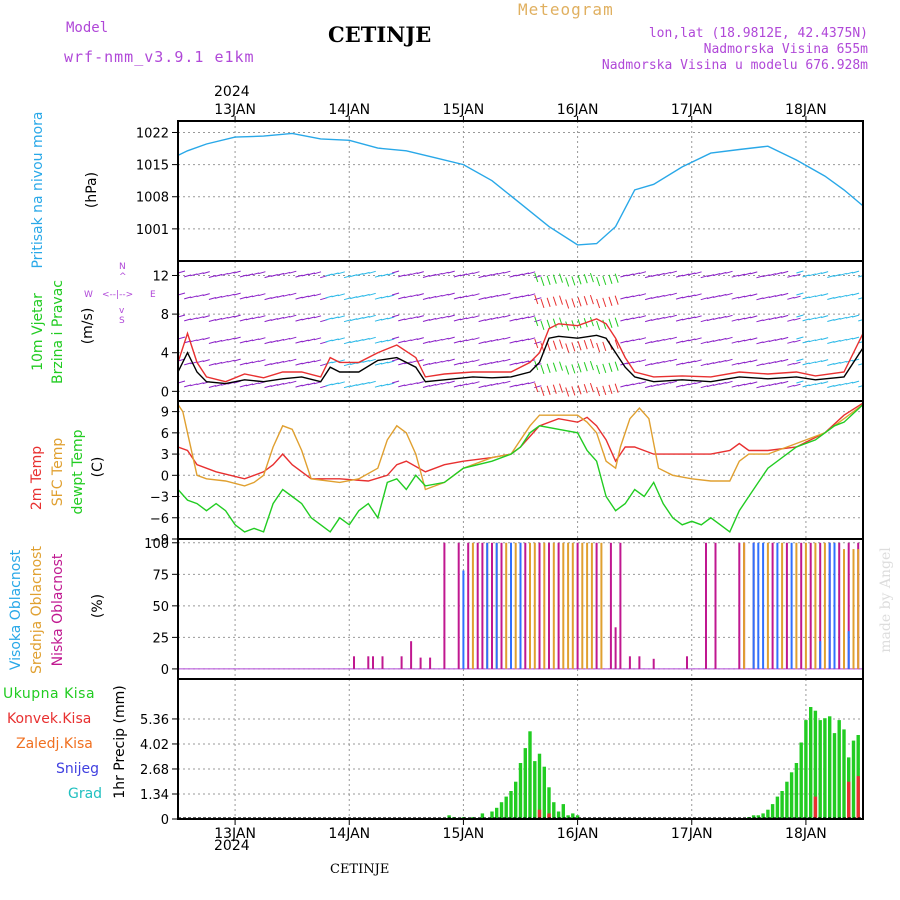  What do you see at coordinates (122, 321) in the screenshot?
I see `compass-s: S` at bounding box center [122, 321].